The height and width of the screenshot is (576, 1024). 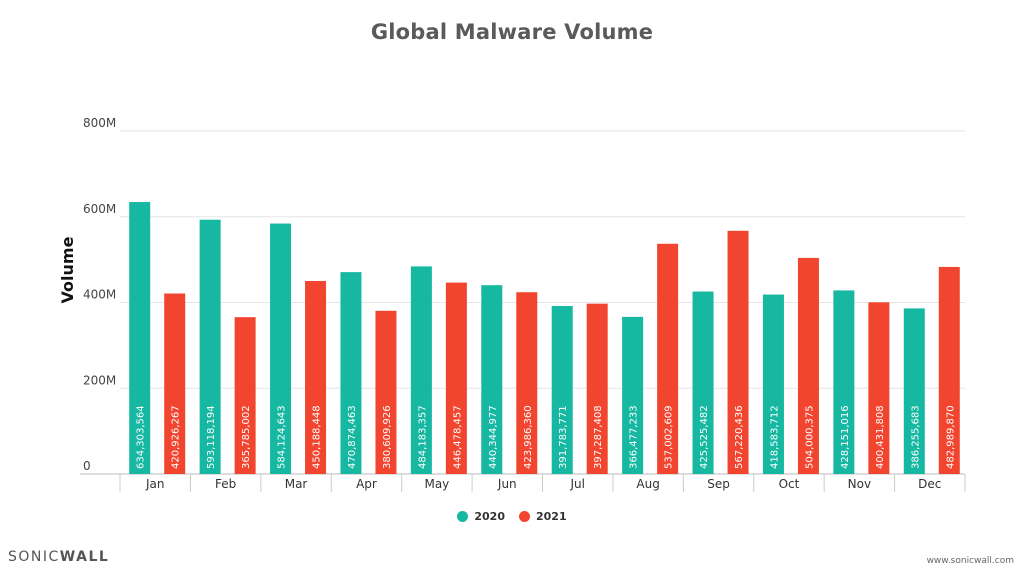 What do you see at coordinates (524, 516) in the screenshot?
I see `legend-swatch-2021` at bounding box center [524, 516].